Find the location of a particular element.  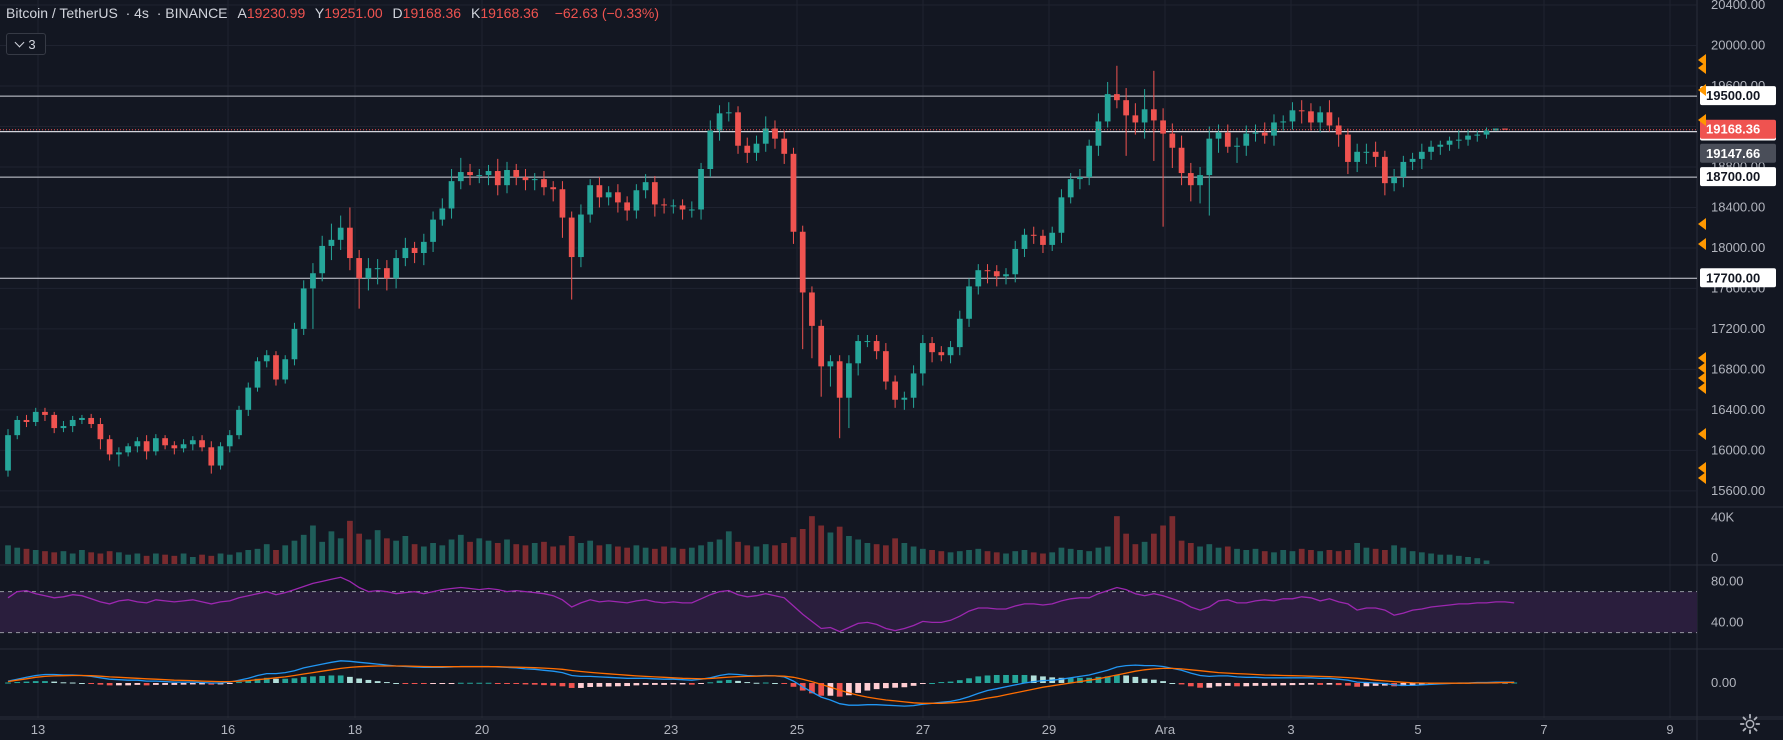

time-axis-label: Ara is located at coordinates (1165, 729).